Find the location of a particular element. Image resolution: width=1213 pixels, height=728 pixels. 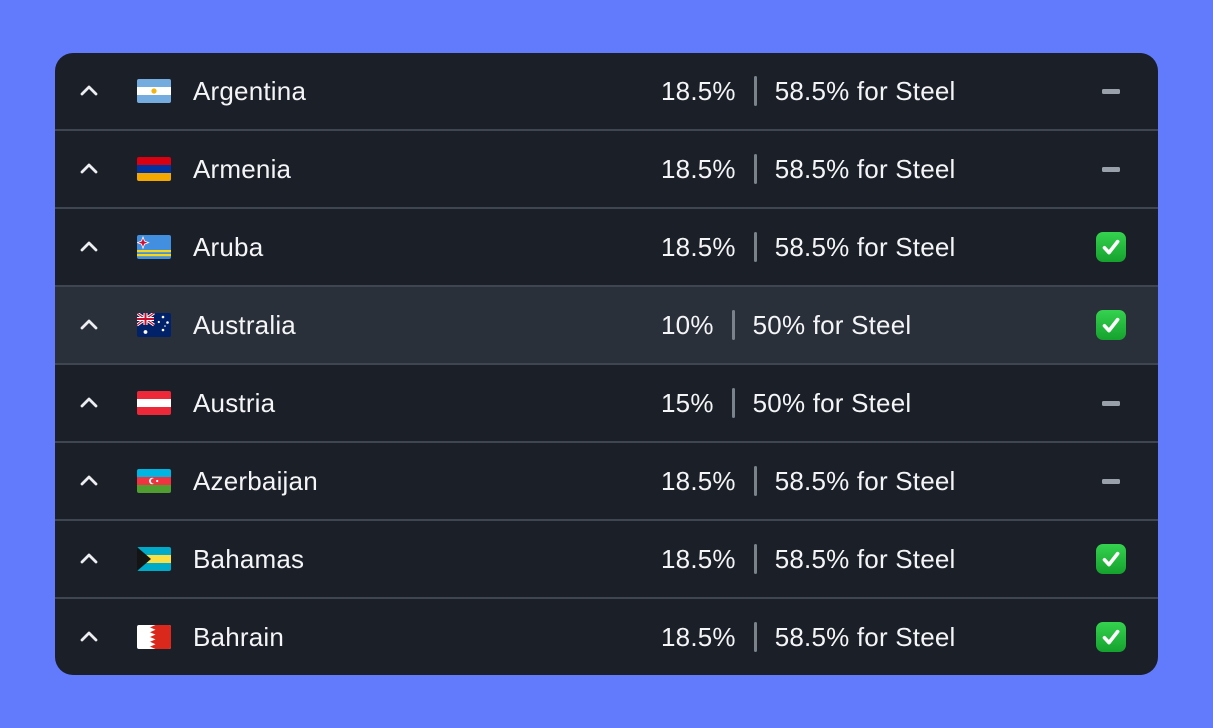

australia-flag-icon is located at coordinates (154, 325).